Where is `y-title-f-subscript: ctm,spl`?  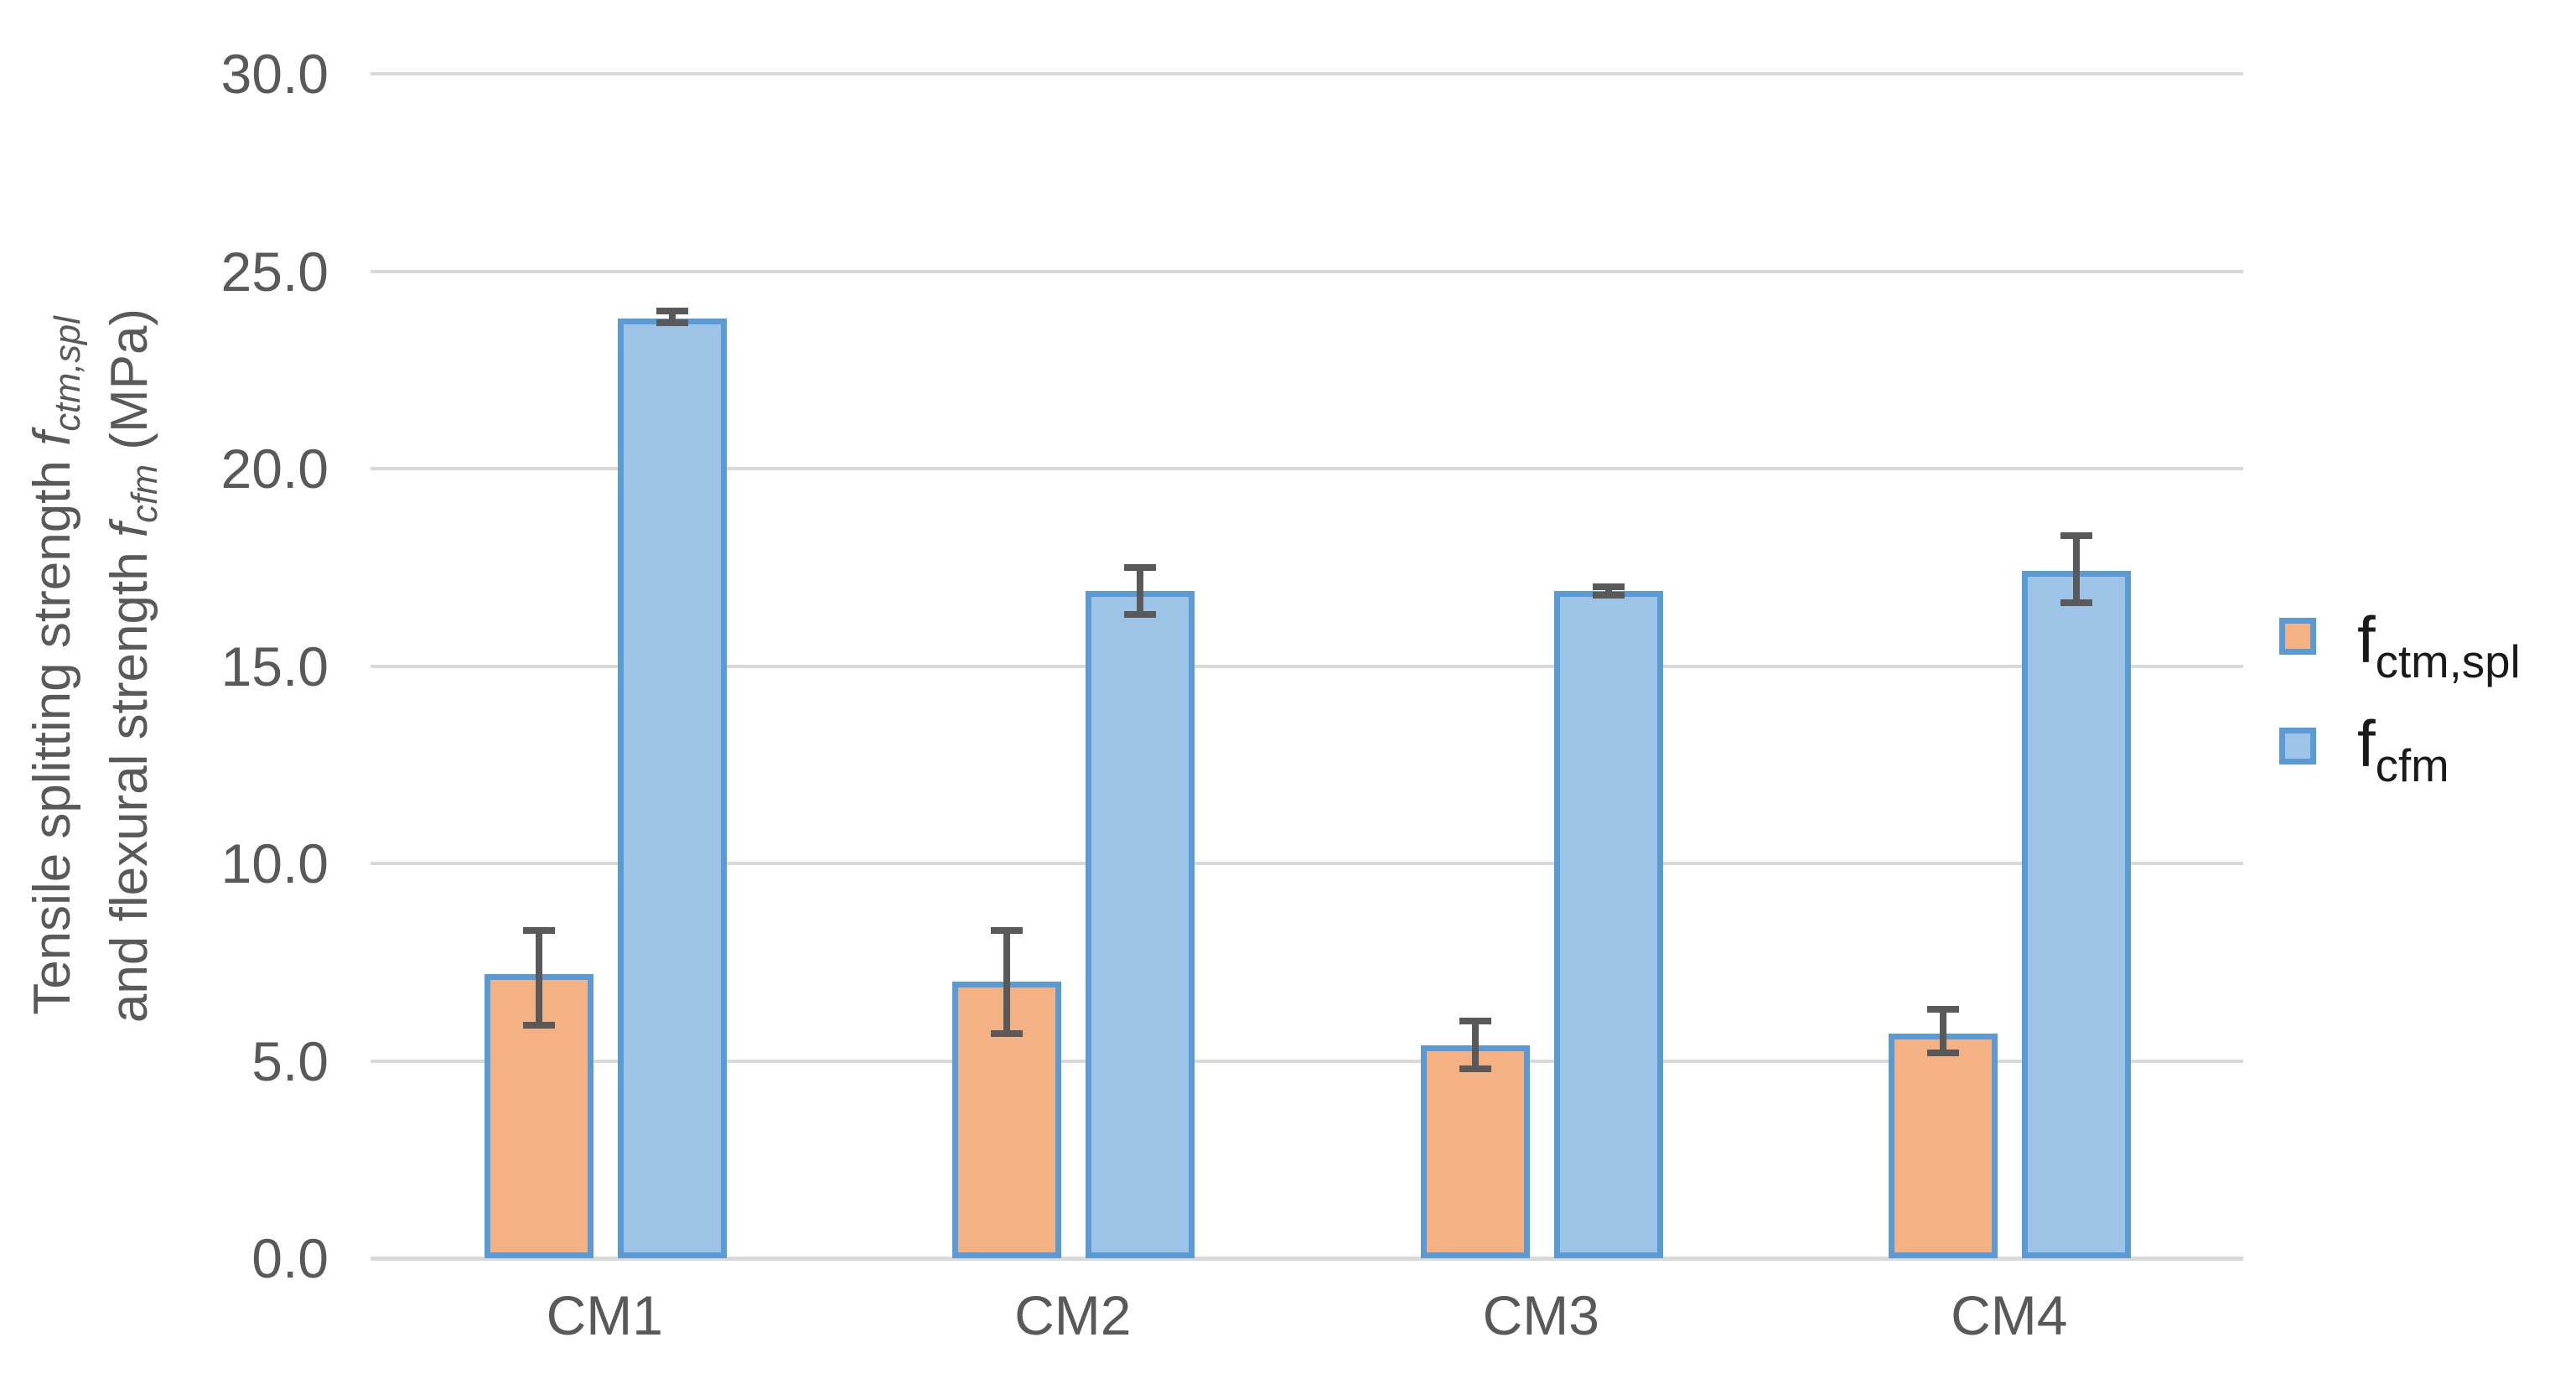
y-title-f-subscript: ctm,spl is located at coordinates (68, 374).